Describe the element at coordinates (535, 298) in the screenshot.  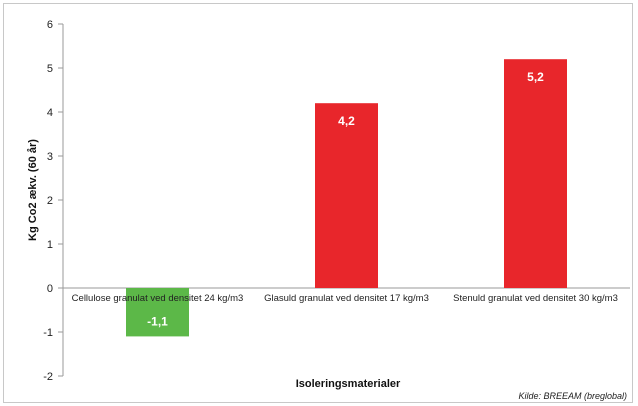
I see `category-label: Stenuld granulat ved densitet 30 kg/m3` at that location.